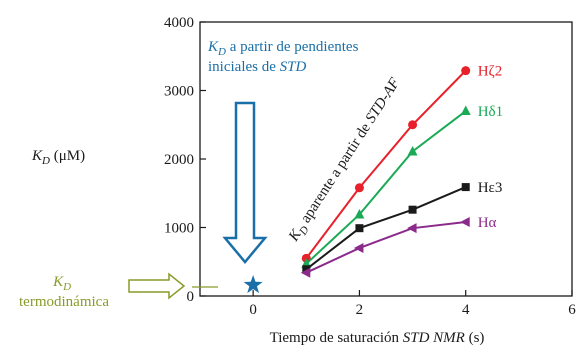  Describe the element at coordinates (487, 223) in the screenshot. I see `series-label: Hα` at that location.